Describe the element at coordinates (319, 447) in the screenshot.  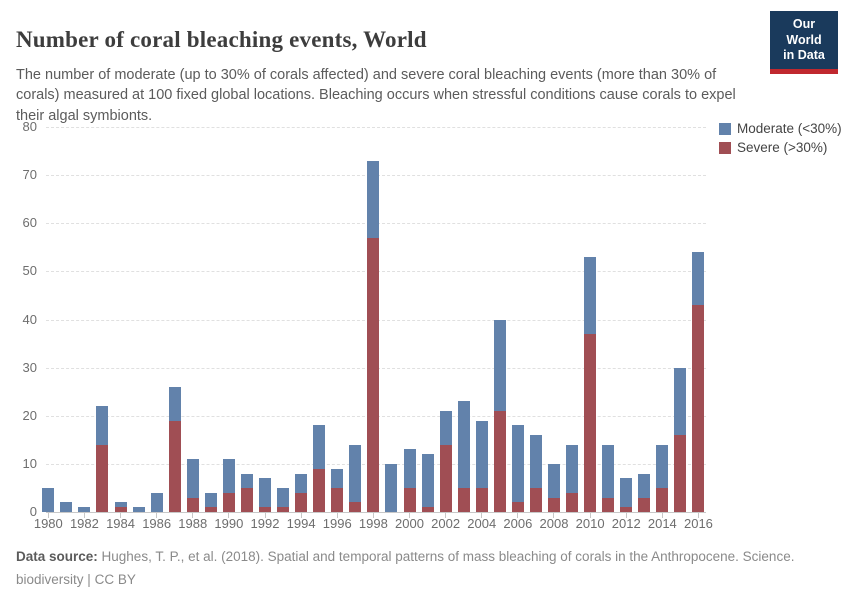
I see `bar-1995-moderate-segment` at that location.